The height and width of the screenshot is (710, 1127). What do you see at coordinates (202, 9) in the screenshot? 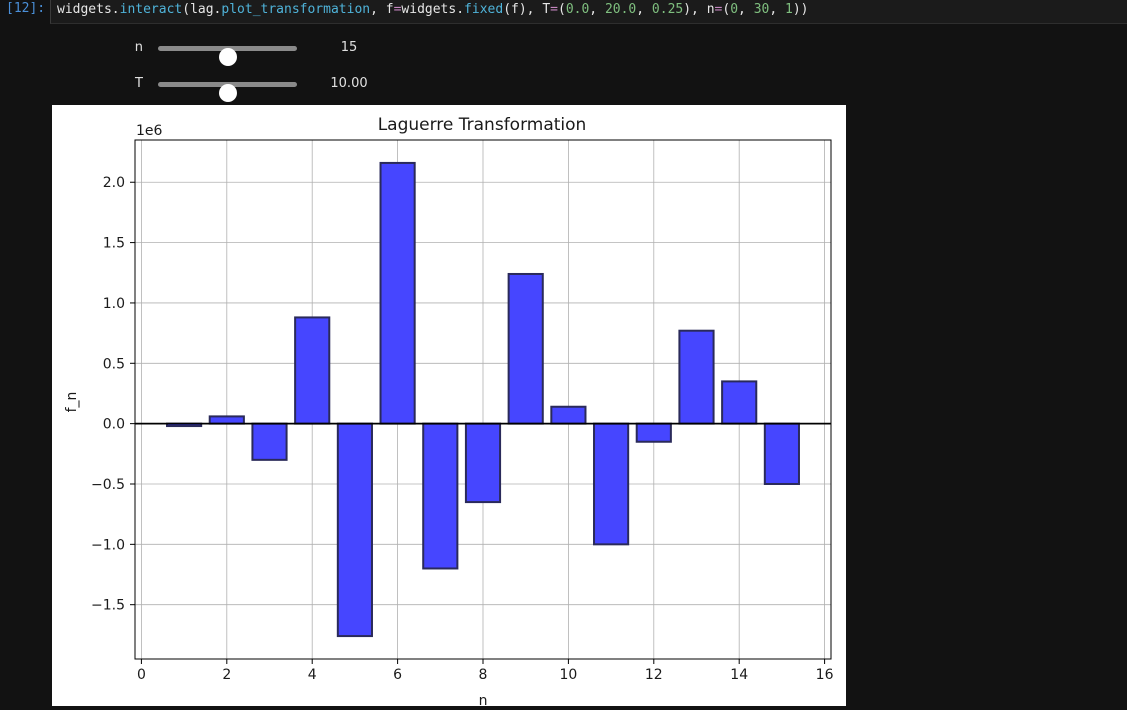
I see `code-token: (lag.` at bounding box center [202, 9].